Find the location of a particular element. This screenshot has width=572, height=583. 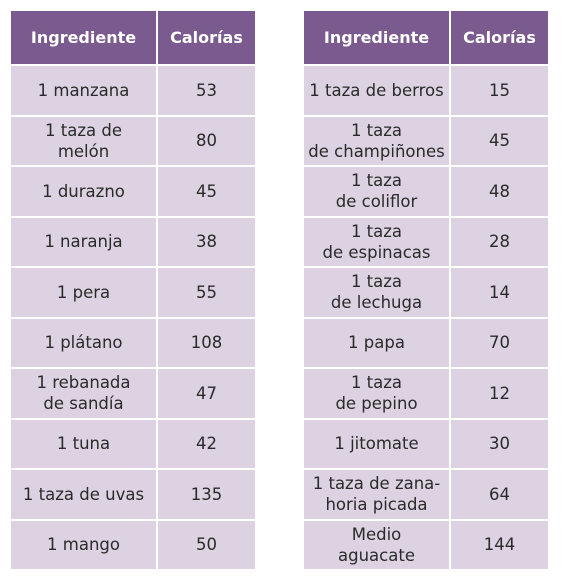

table-row: 1 naranja 38 is located at coordinates (133, 241).